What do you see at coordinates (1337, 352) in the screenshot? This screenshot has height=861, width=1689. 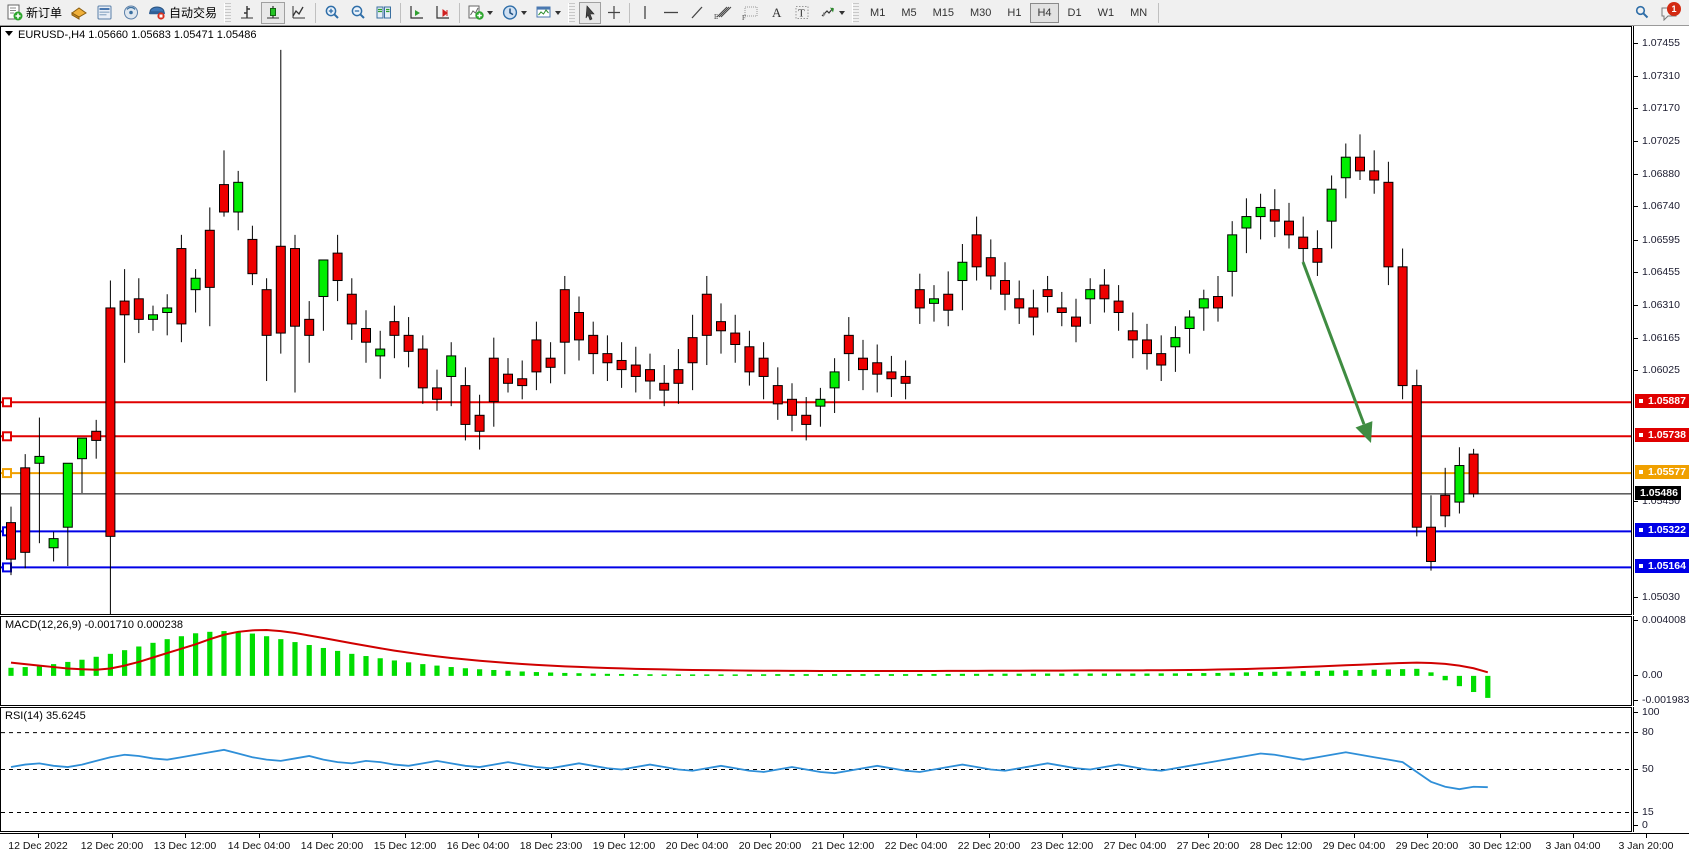 I see `bearish-arrow` at bounding box center [1337, 352].